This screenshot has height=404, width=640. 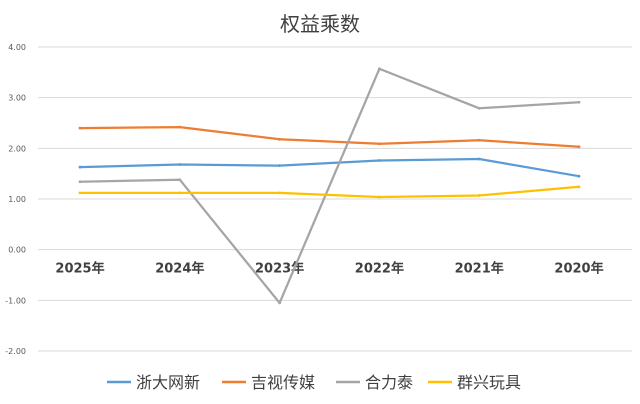 What do you see at coordinates (17, 199) in the screenshot?
I see `y-tick-label: 1.00` at bounding box center [17, 199].